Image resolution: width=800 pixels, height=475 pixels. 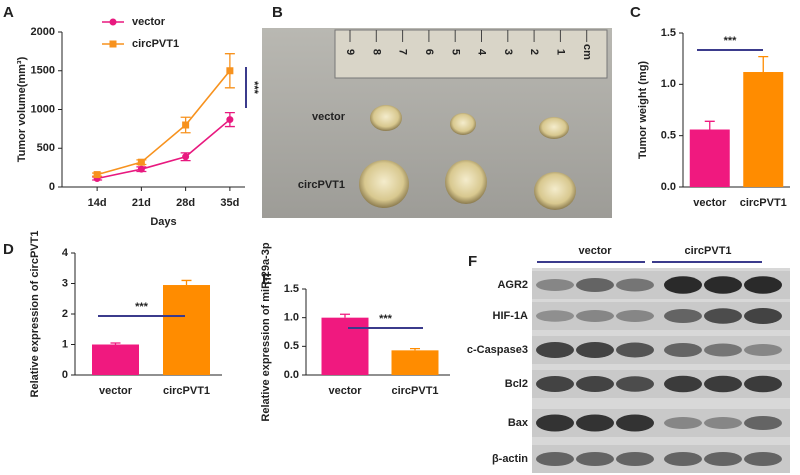 I want to click on legend-label: vector, so click(x=149, y=22).